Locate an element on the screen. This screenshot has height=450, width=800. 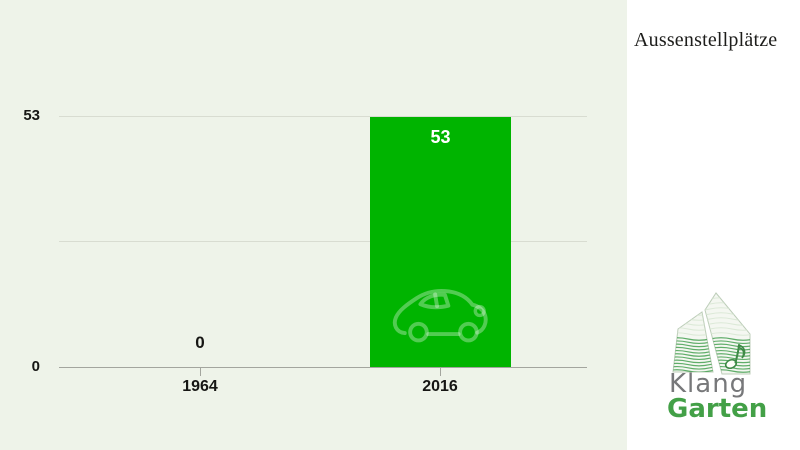
x-tick-2016 is located at coordinates (440, 372).